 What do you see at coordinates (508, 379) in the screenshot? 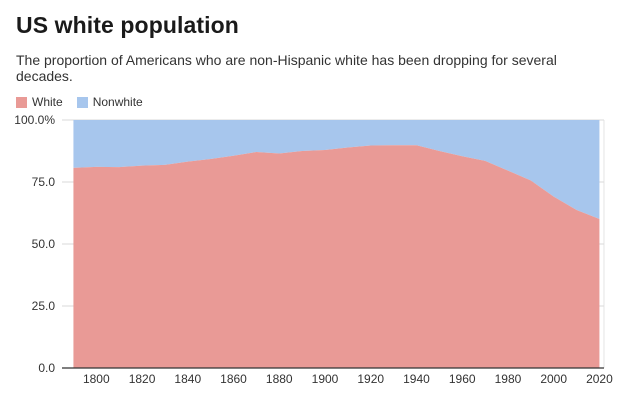
I see `x-tick-label: 1980` at bounding box center [508, 379].